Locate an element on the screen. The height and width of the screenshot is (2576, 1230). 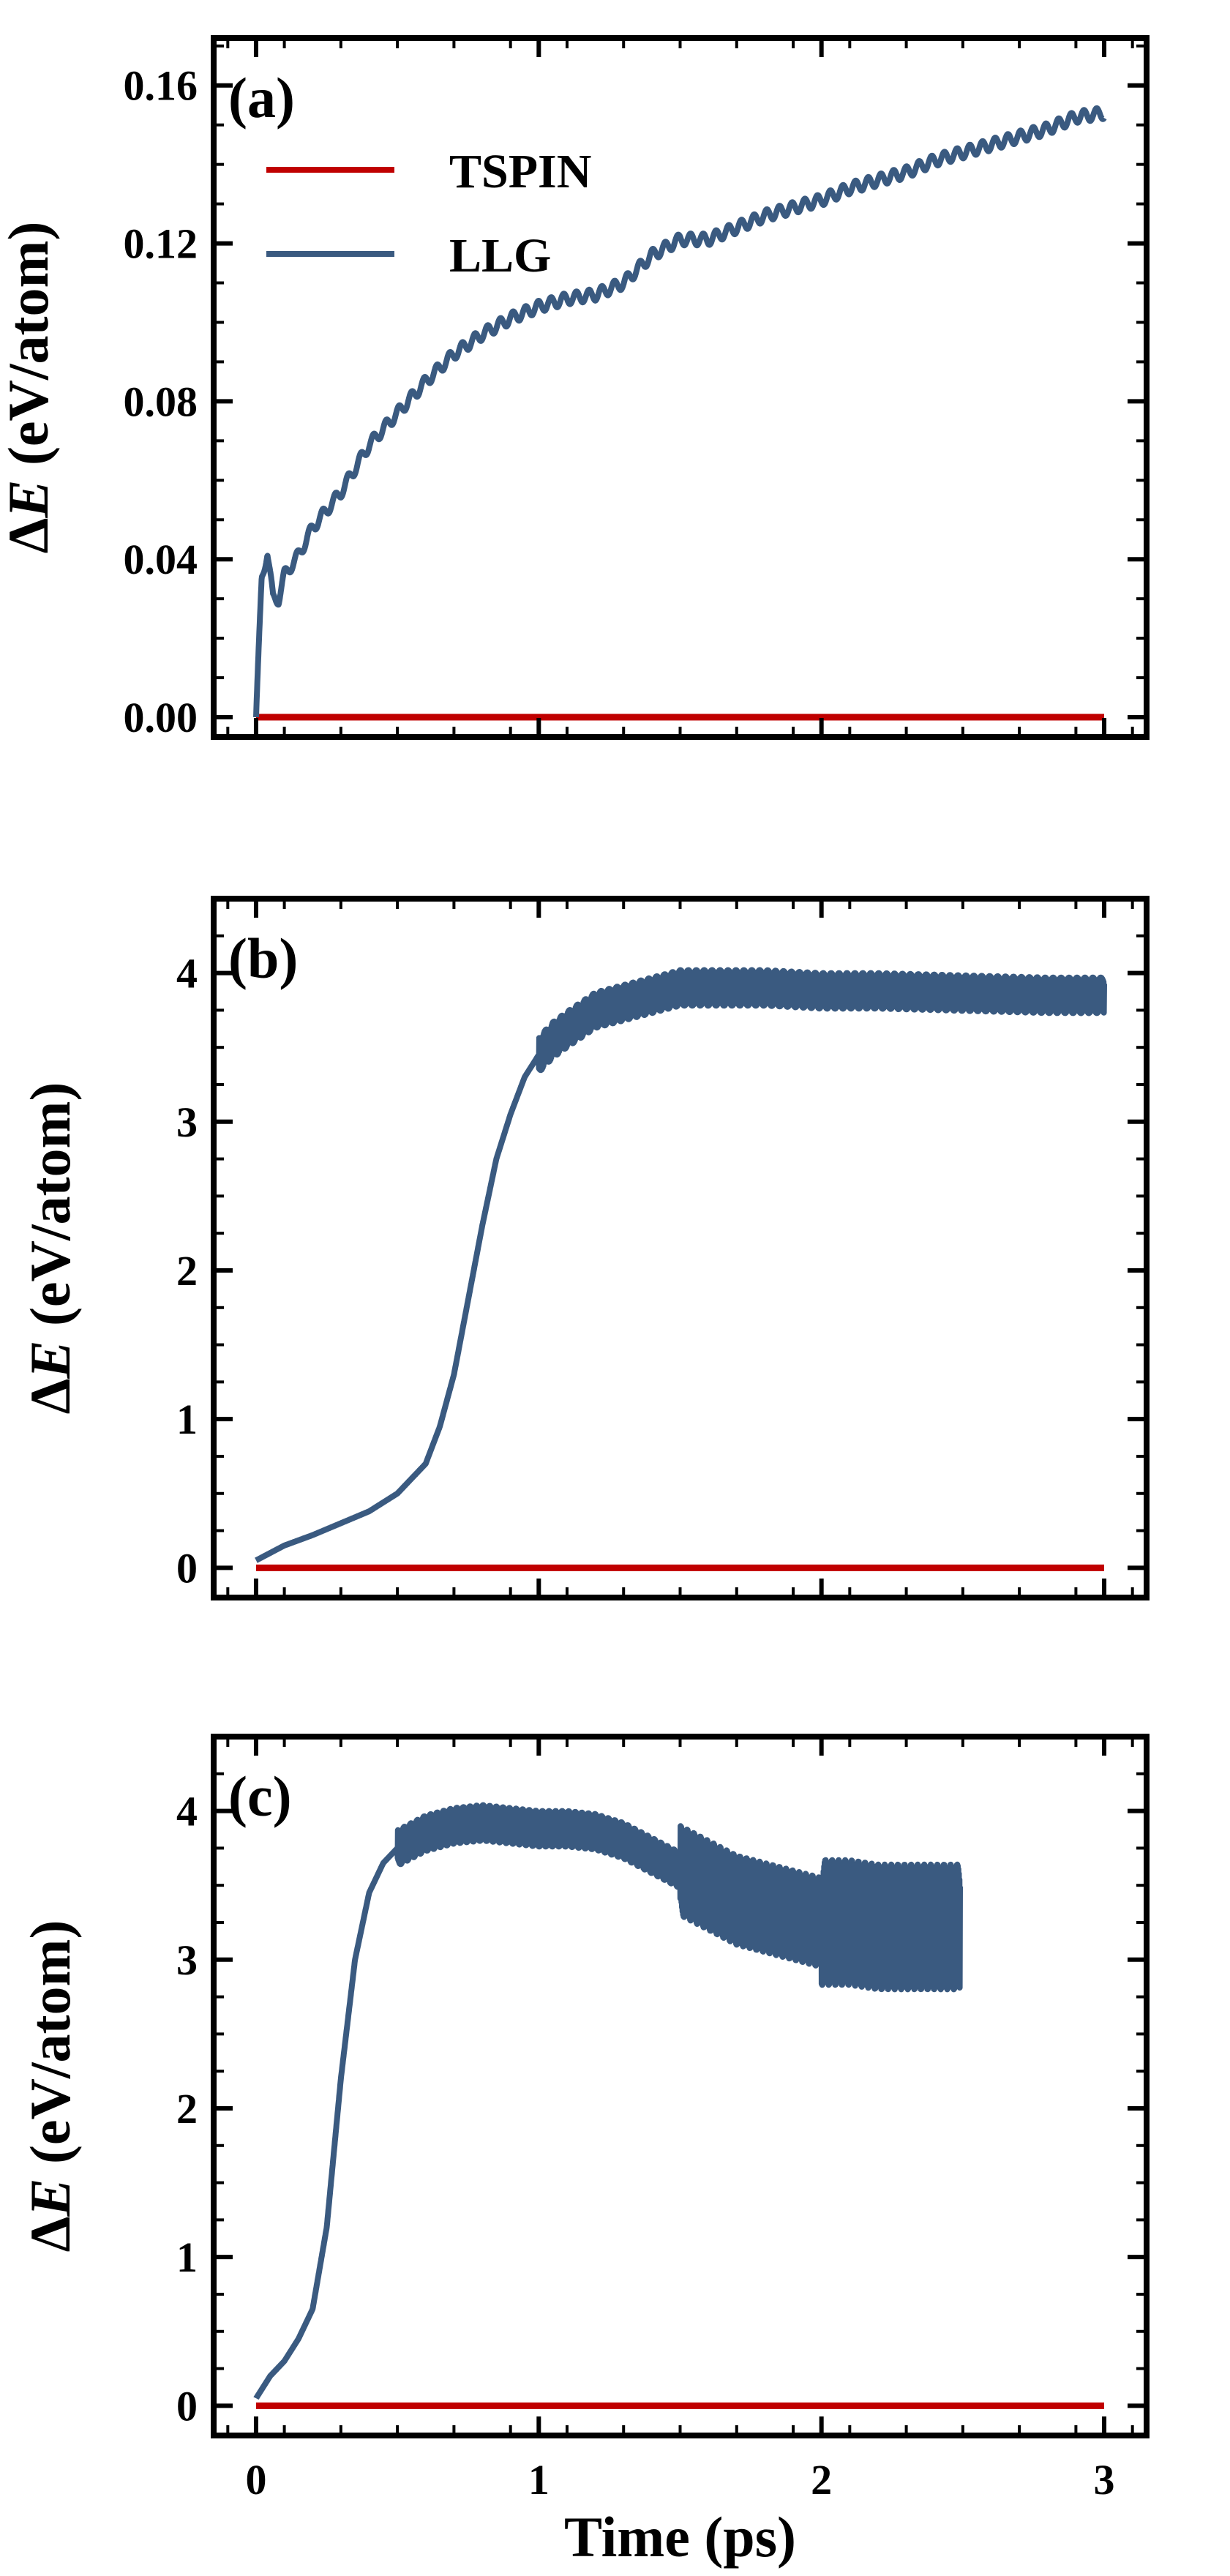
x-axis-title: Time (ps) is located at coordinates (680, 2537).